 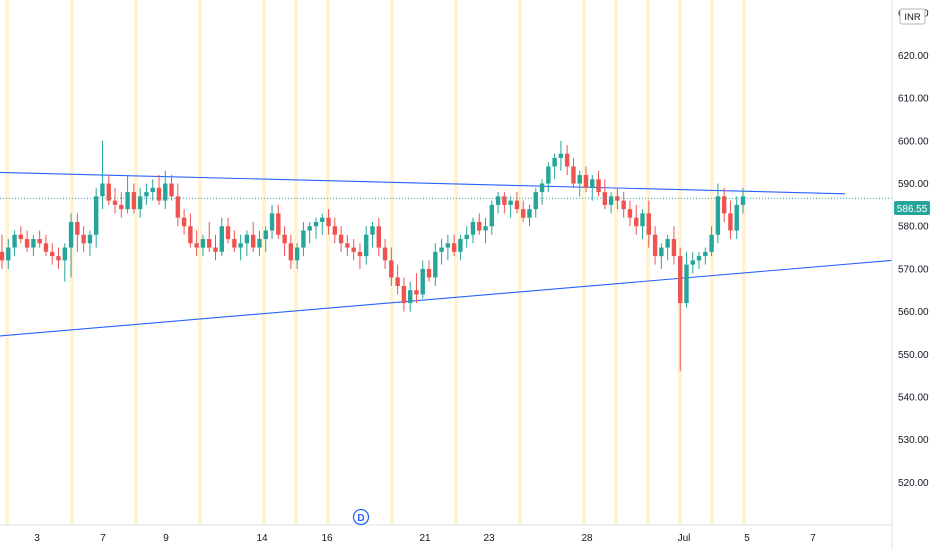 What do you see at coordinates (913, 99) in the screenshot?
I see `y-tick-label: 610.00` at bounding box center [913, 99].